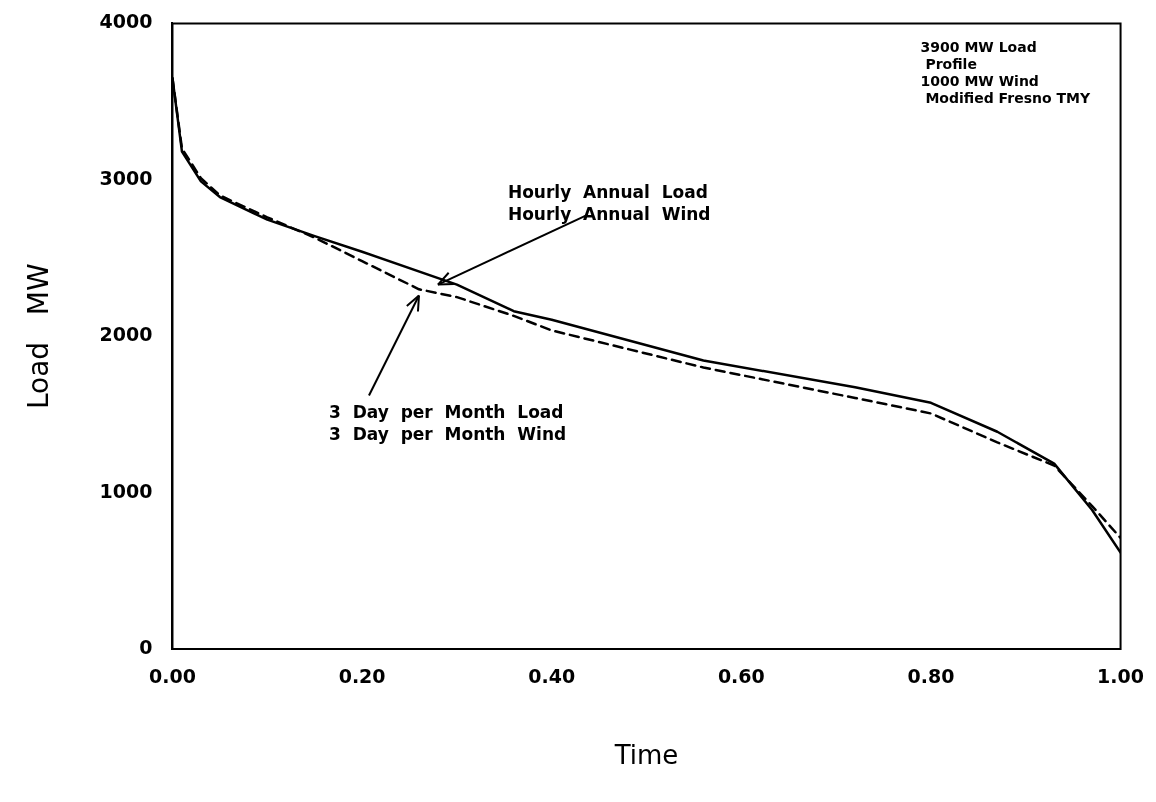 This screenshot has width=1156, height=802. What do you see at coordinates (39, 336) in the screenshot?
I see `y-axis-title: Load MW` at bounding box center [39, 336].